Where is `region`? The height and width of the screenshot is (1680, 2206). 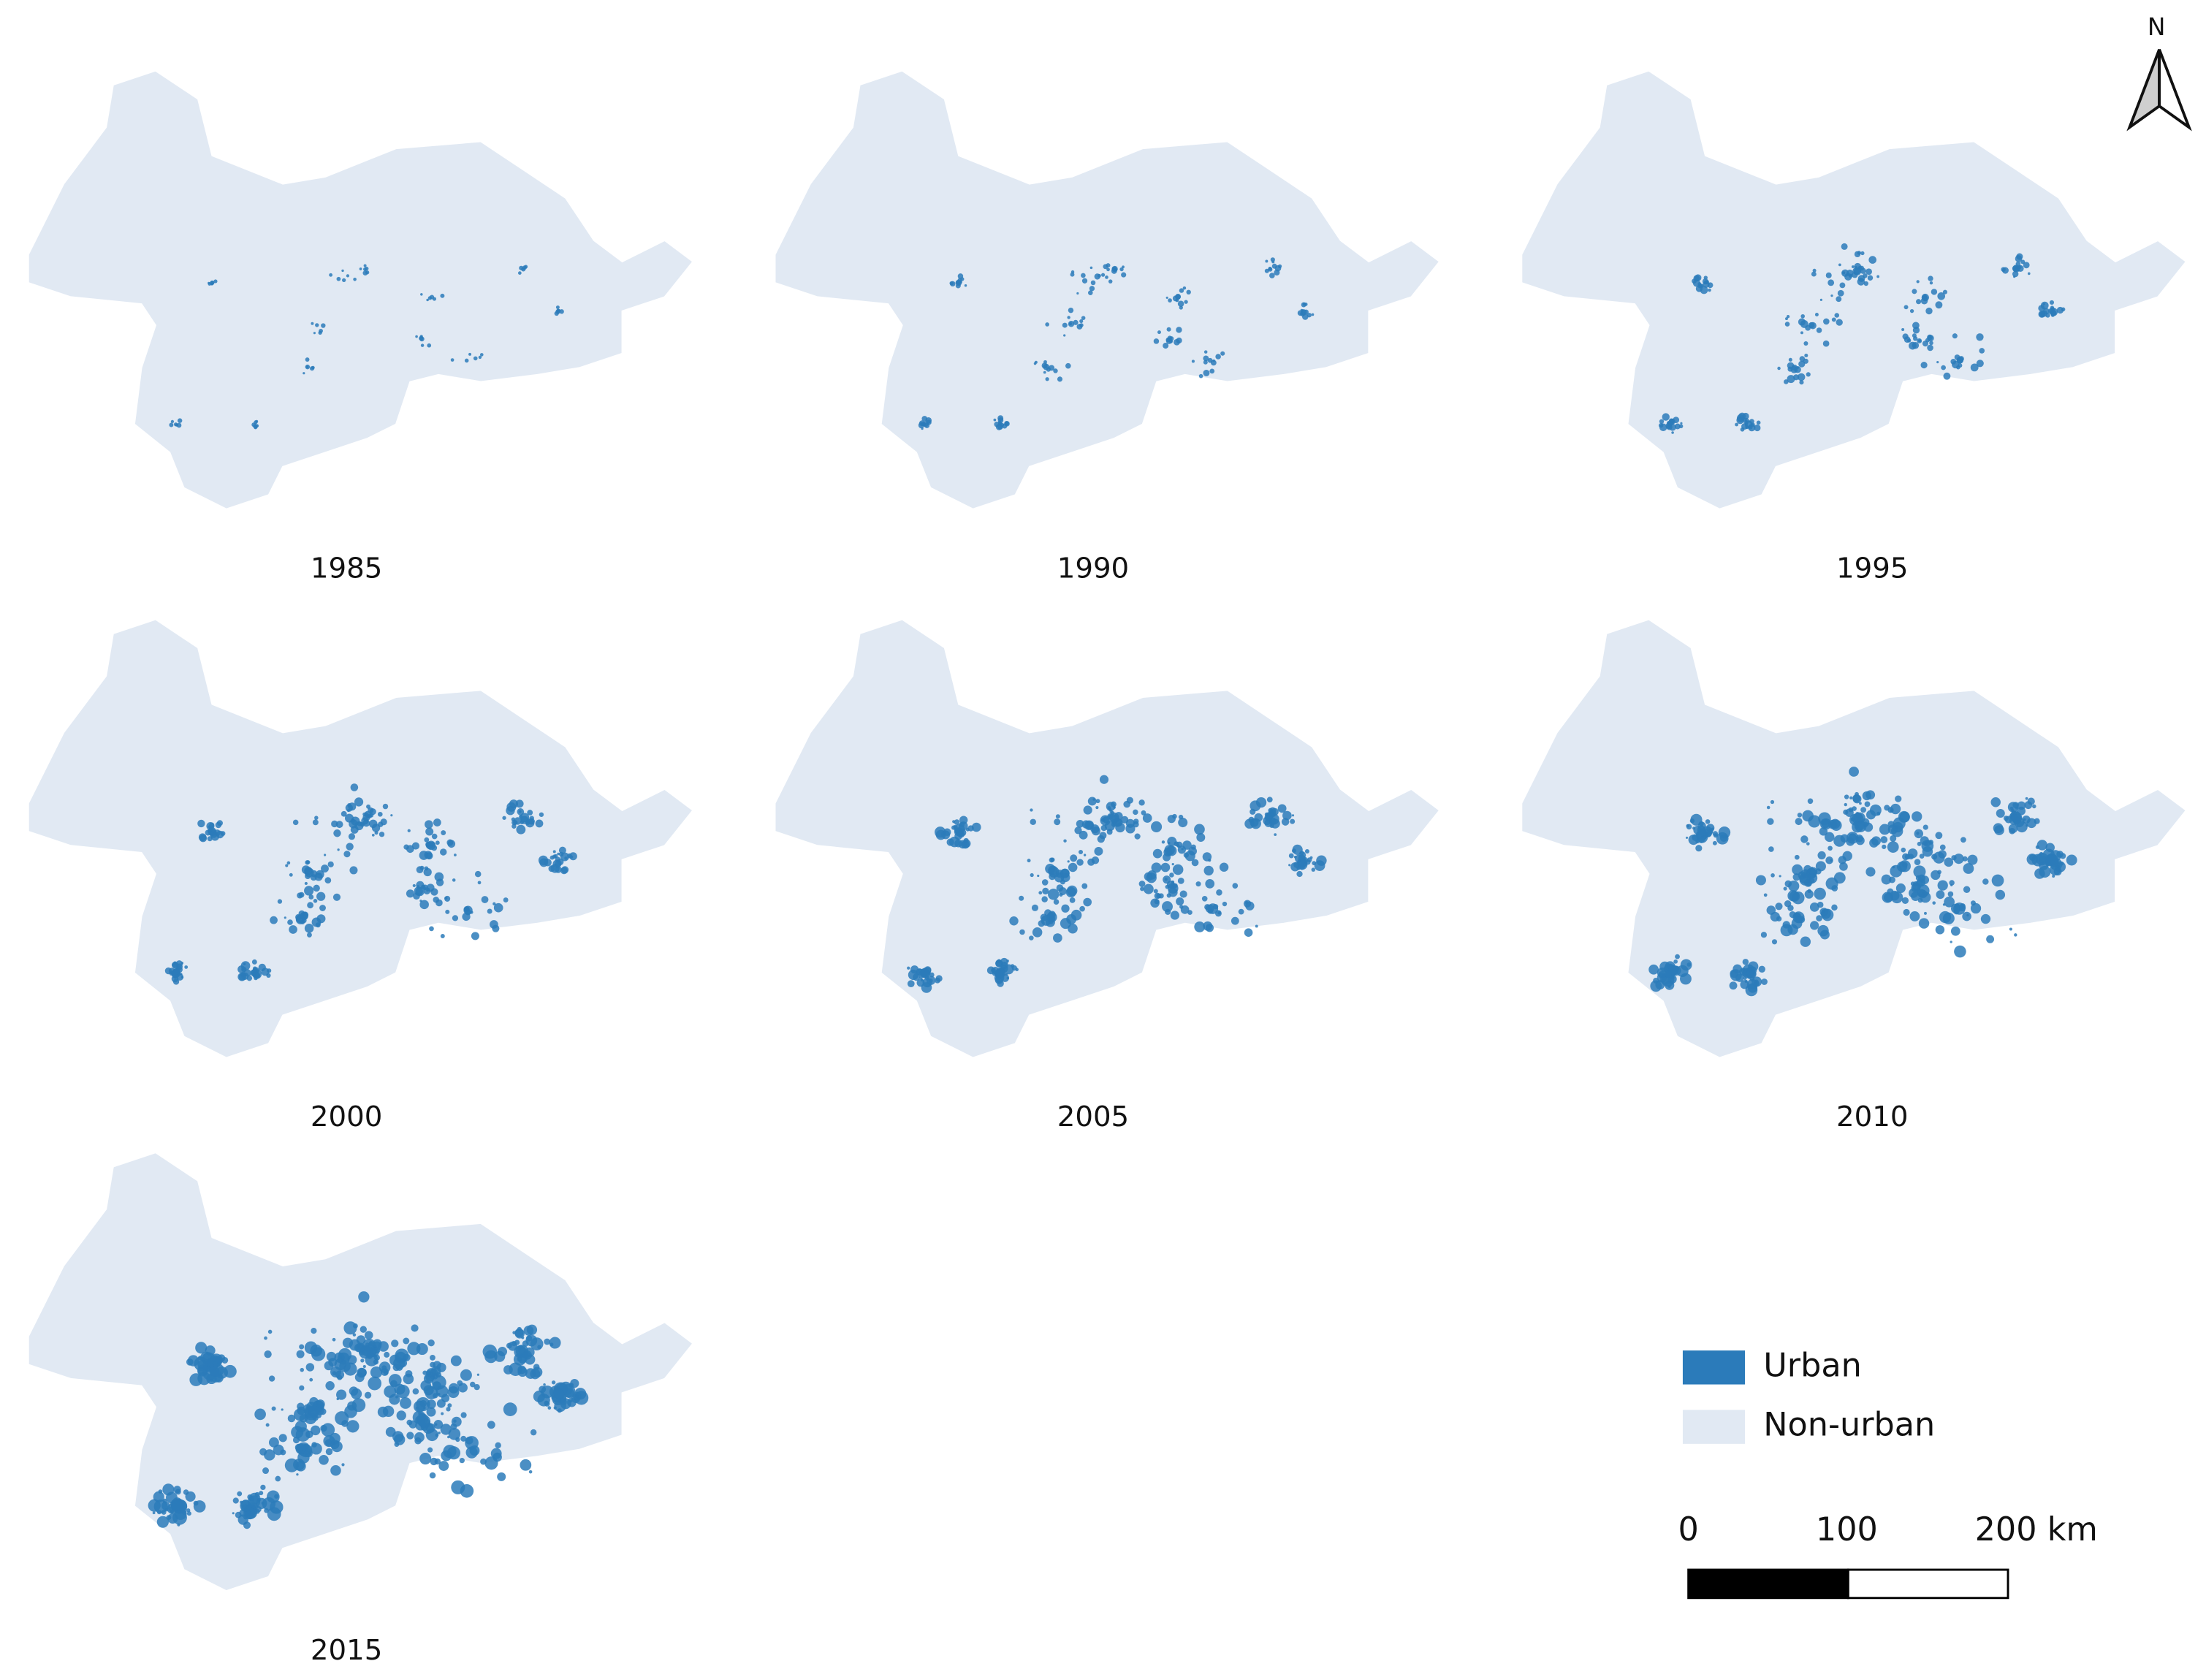
region is located at coordinates (1107, 838).